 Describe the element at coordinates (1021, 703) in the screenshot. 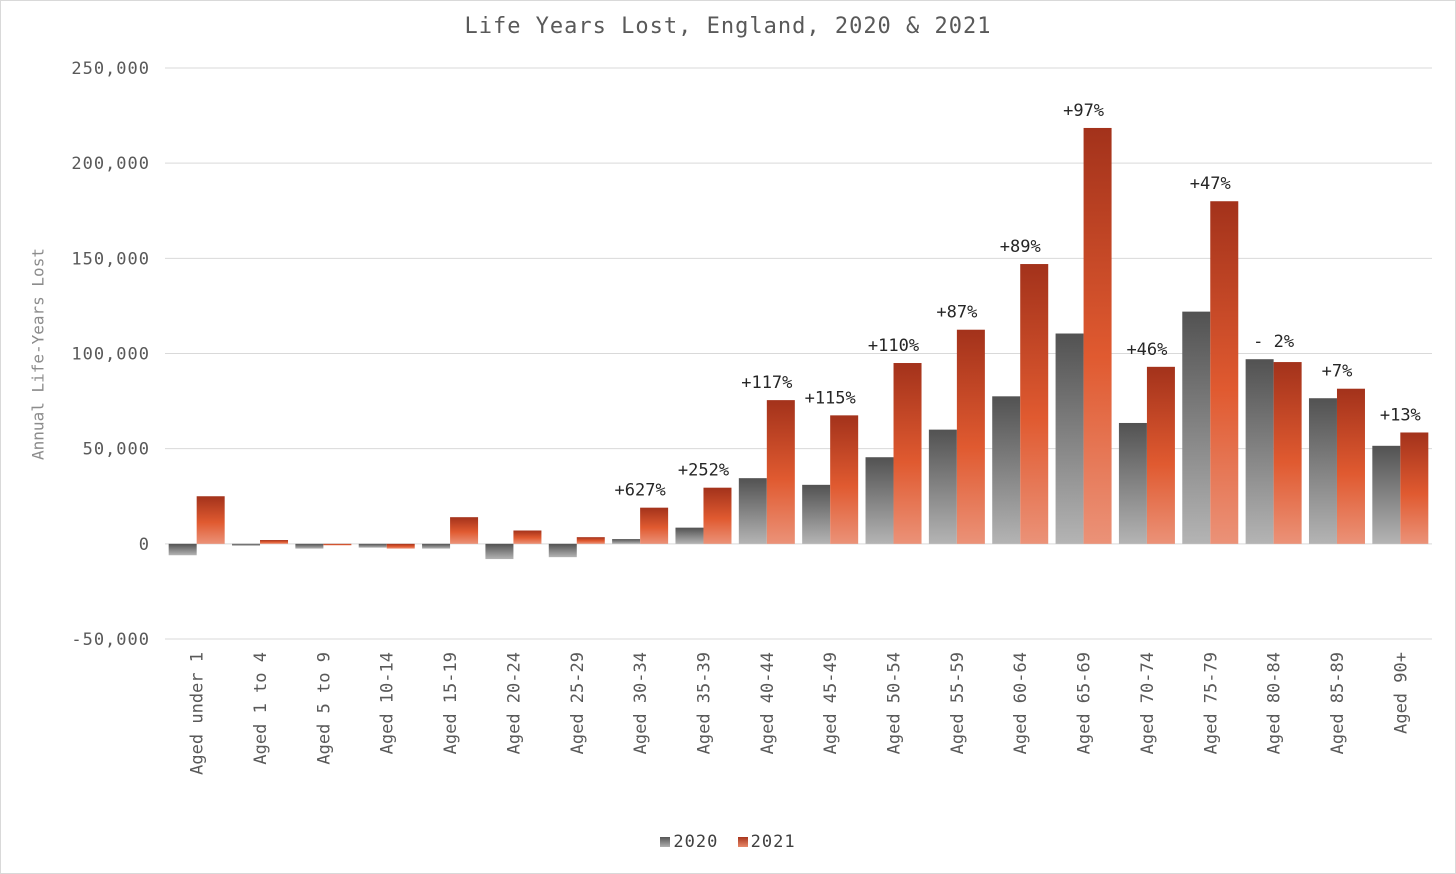

I see `x-tick-label: Aged 60-64` at that location.